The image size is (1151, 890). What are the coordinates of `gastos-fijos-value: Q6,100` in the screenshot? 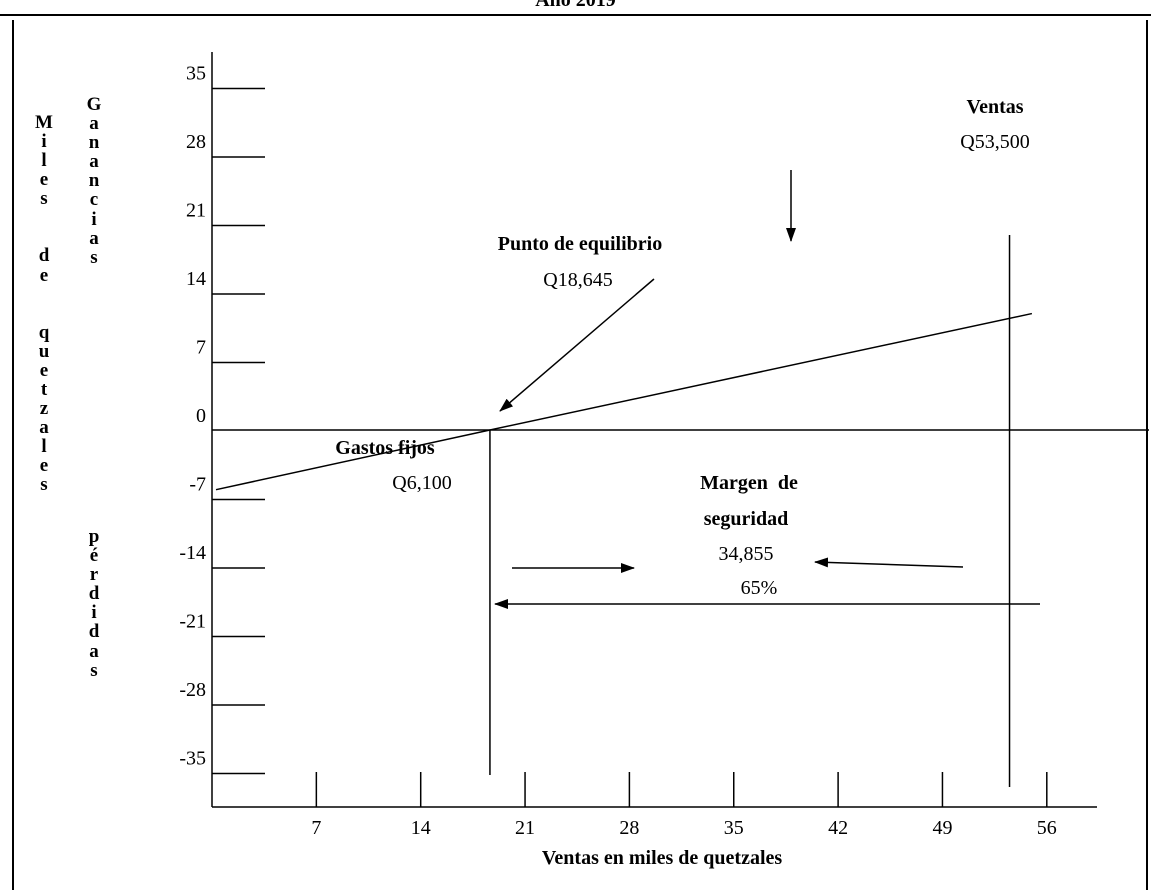 It's located at (421, 483).